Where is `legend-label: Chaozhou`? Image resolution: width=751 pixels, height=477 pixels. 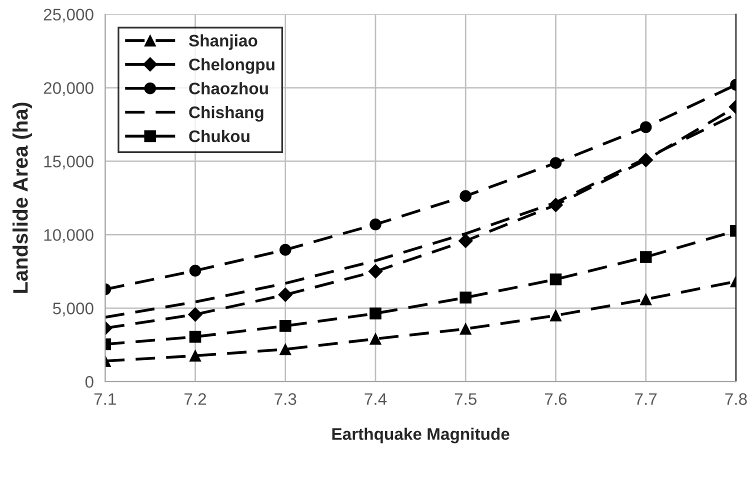 legend-label: Chaozhou is located at coordinates (228, 88).